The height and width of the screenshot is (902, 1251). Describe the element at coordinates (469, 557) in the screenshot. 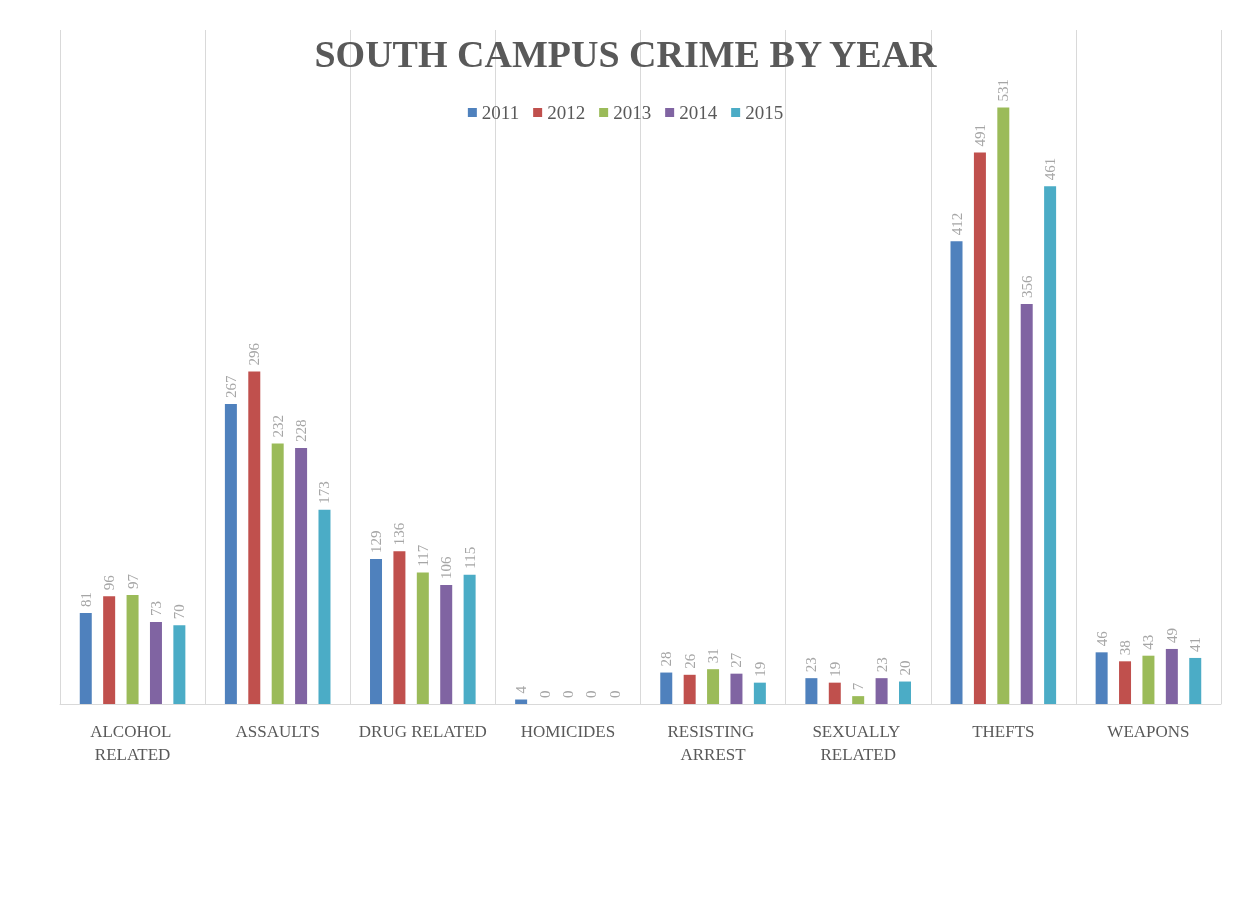

I see `data-label: 115` at that location.